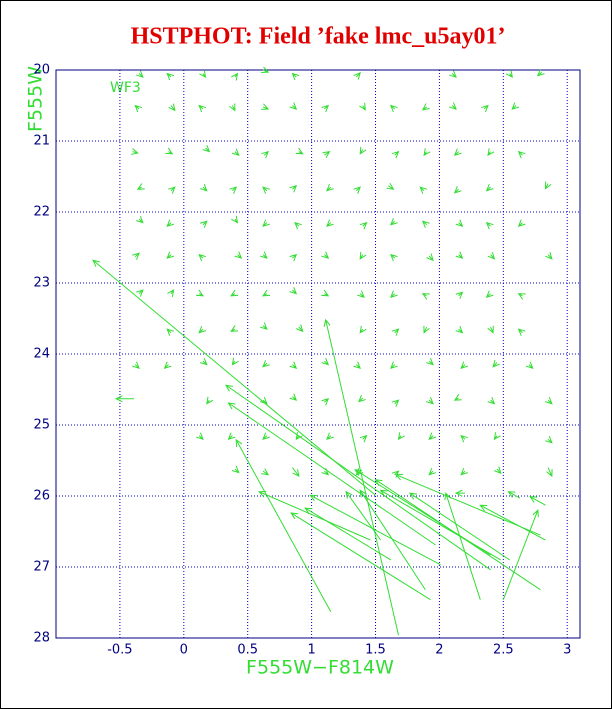 The height and width of the screenshot is (709, 612). Describe the element at coordinates (41, 354) in the screenshot. I see `y-tick-label: 24` at that location.